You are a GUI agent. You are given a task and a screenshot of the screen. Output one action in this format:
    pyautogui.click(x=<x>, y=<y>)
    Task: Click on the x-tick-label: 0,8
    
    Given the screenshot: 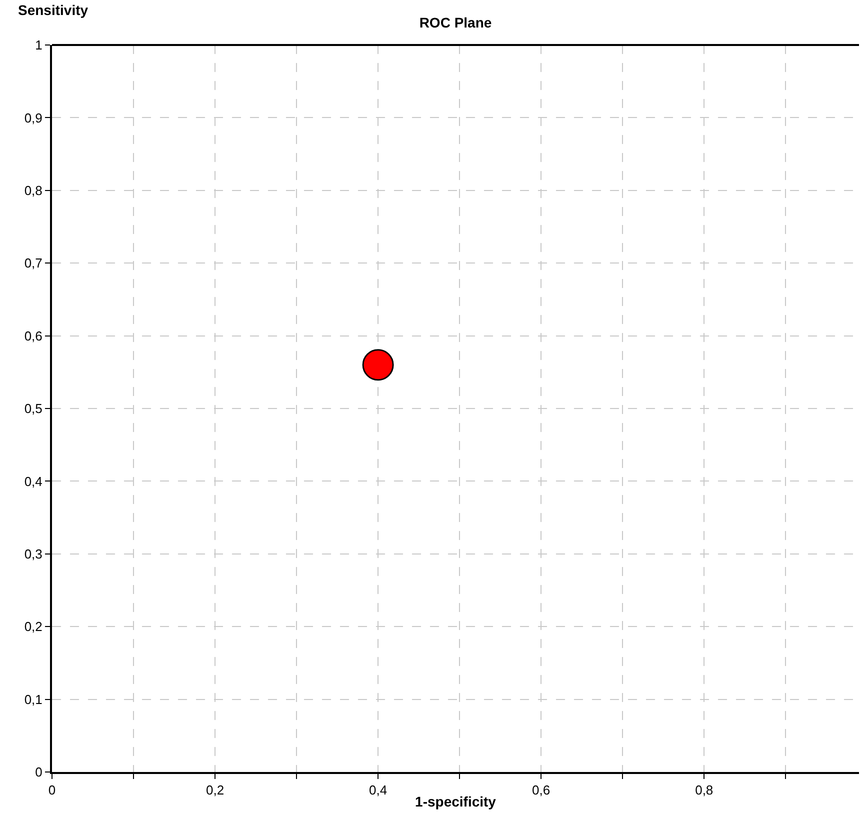 What is the action you would take?
    pyautogui.click(x=704, y=790)
    